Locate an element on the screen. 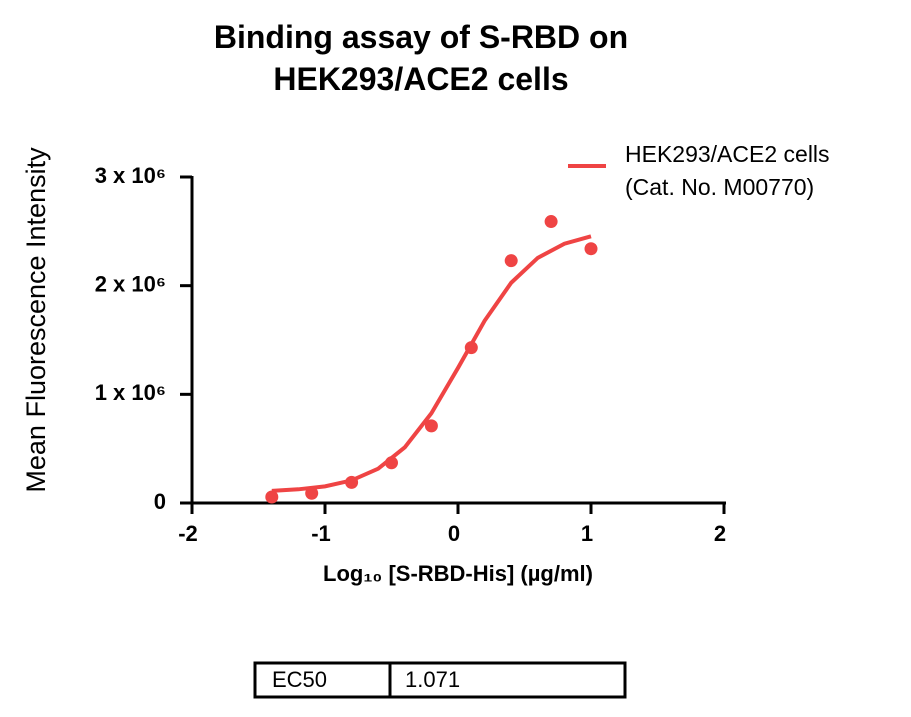 Image resolution: width=911 pixels, height=717 pixels. x-tick-label: -1 is located at coordinates (321, 533).